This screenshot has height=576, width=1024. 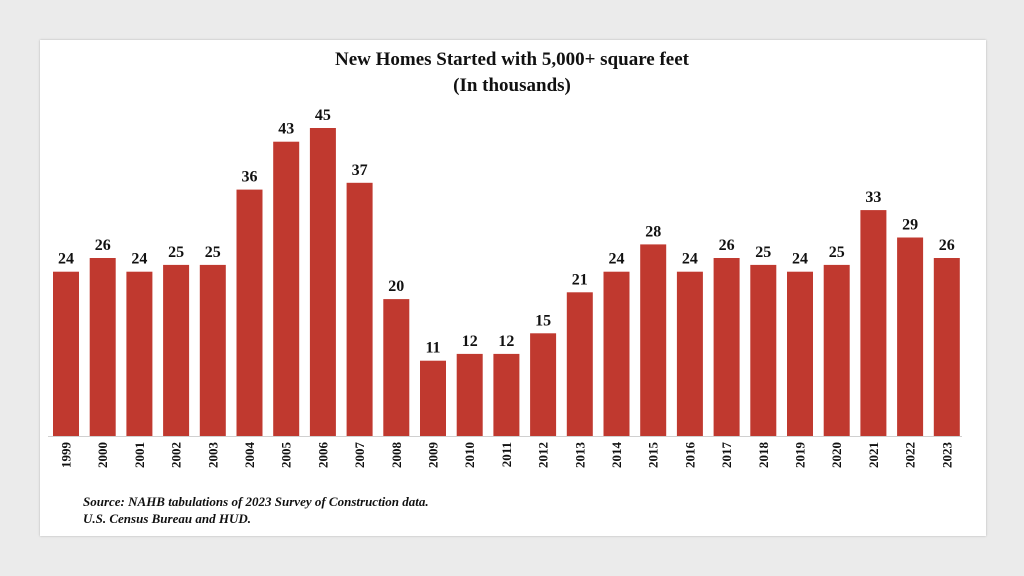 I want to click on bar-2020, so click(x=836, y=350).